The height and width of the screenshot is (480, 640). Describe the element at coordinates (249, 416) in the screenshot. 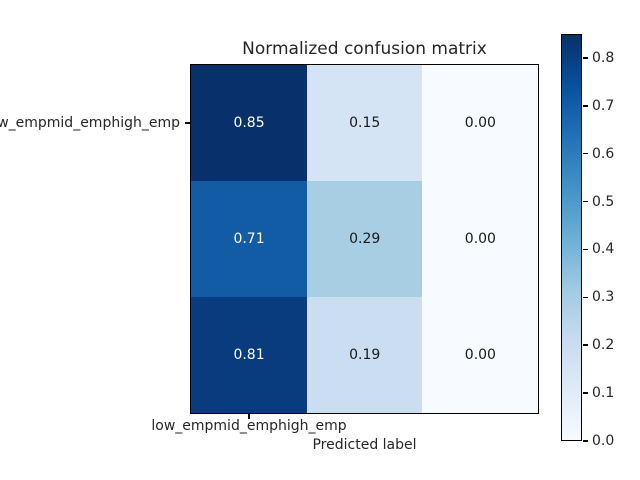

I see `x-tick-mark` at that location.